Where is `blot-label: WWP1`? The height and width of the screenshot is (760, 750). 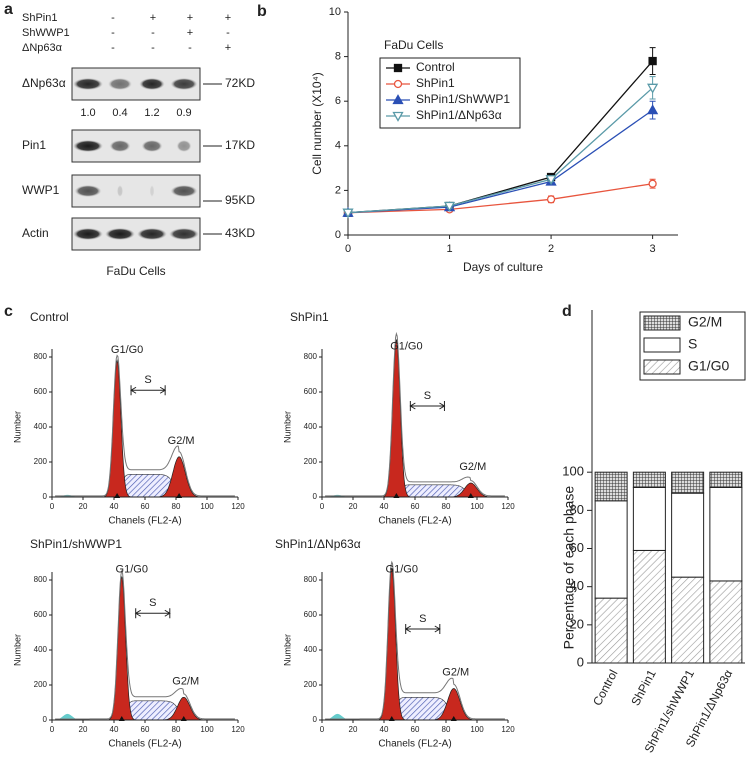 blot-label: WWP1 is located at coordinates (41, 190).